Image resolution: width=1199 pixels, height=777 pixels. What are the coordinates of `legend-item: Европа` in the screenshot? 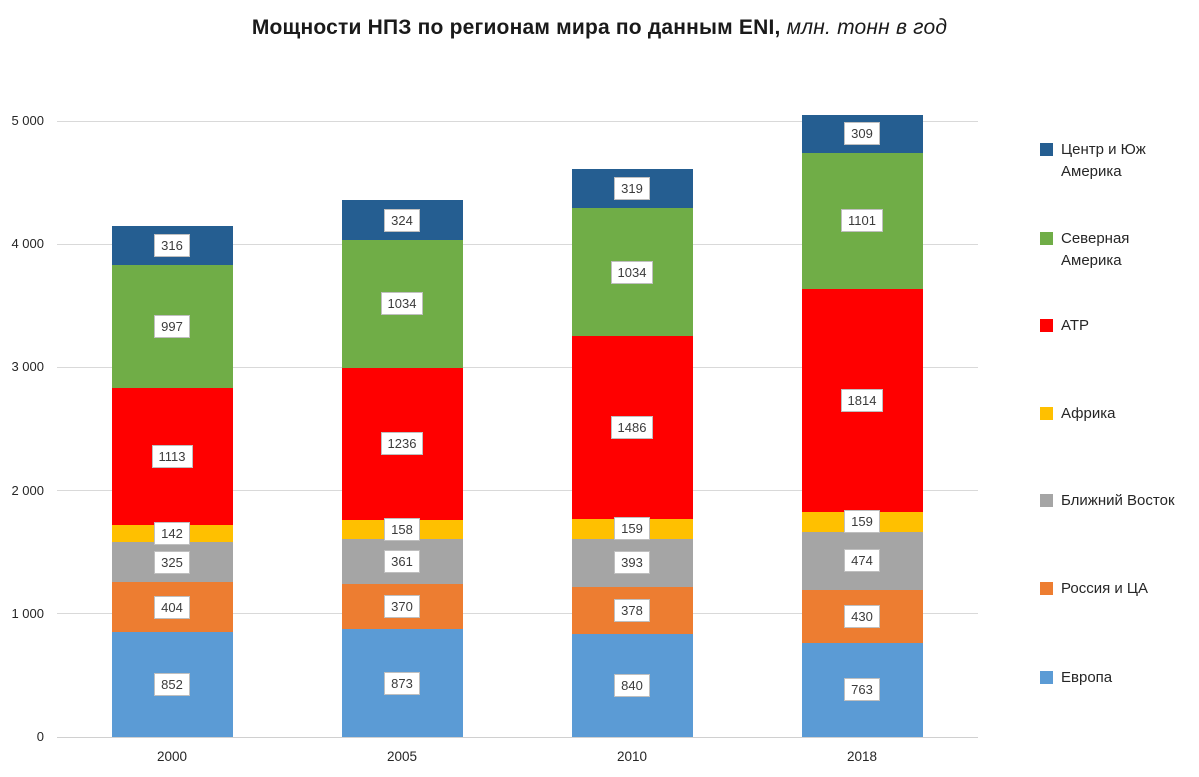 It's located at (1076, 678).